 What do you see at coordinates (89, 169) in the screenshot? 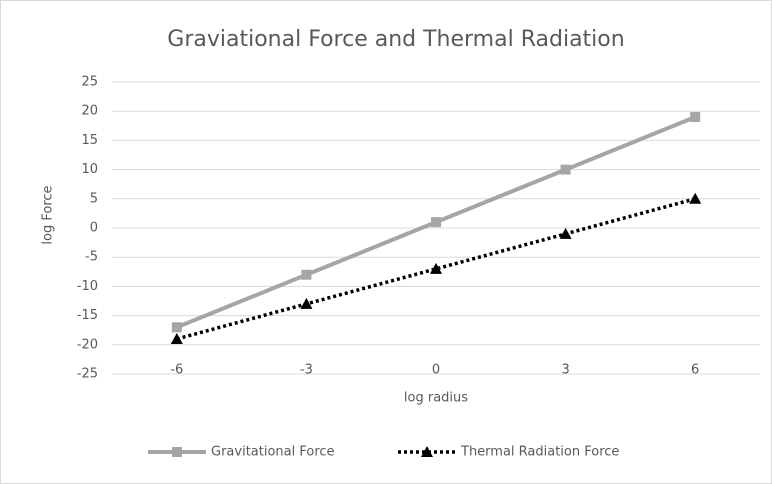
I see `y-tick-label: 10` at bounding box center [89, 169].